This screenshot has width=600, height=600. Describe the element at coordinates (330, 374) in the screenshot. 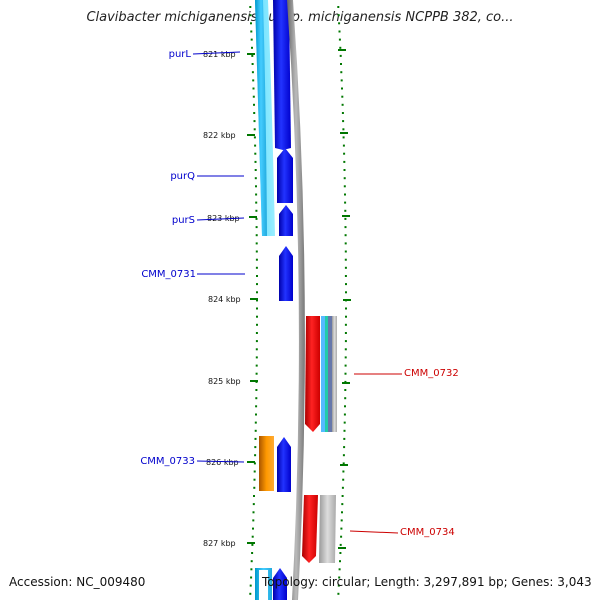

I see `slate-feature` at that location.